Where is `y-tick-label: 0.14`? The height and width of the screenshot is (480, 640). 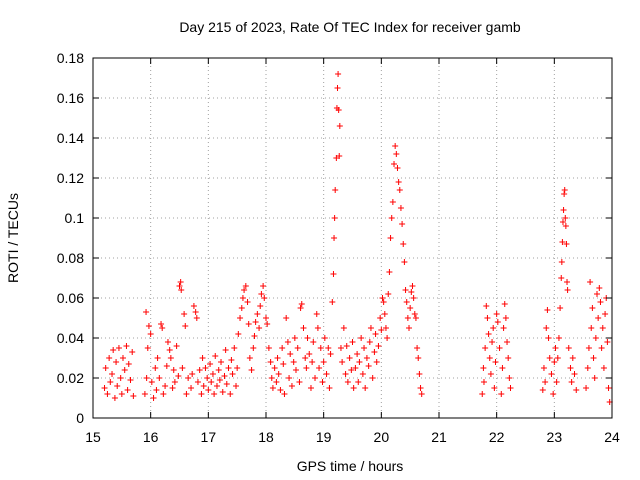
y-tick-label: 0.14 is located at coordinates (70, 138).